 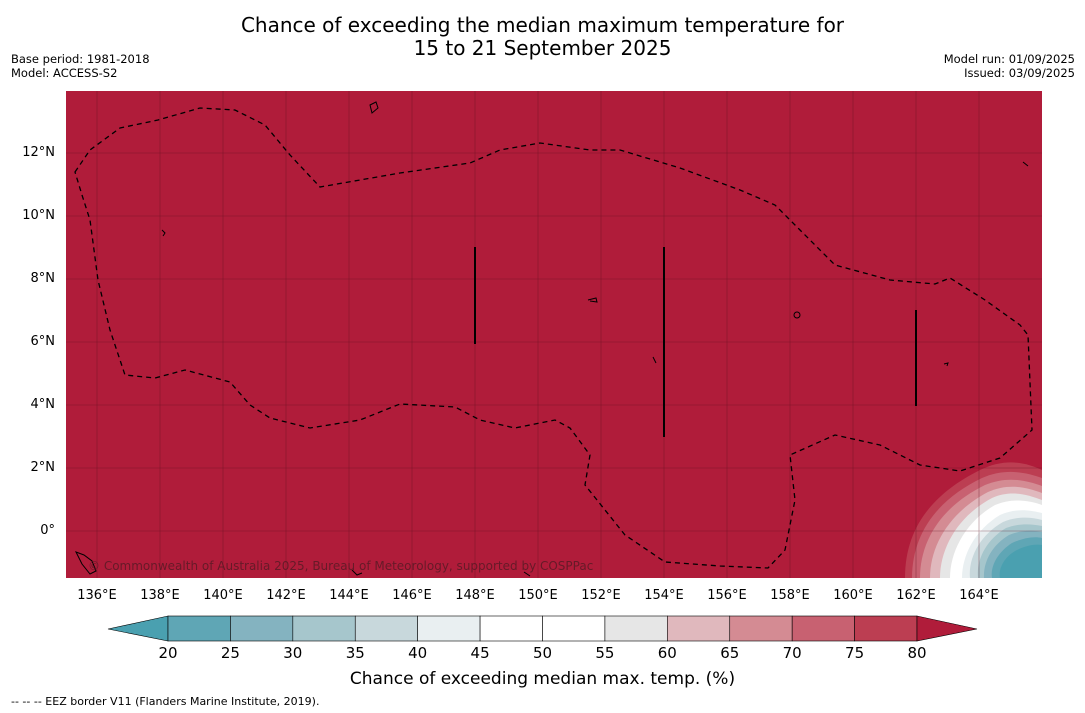 What do you see at coordinates (475, 595) in the screenshot?
I see `lon-label-148e: 148°E` at bounding box center [475, 595].